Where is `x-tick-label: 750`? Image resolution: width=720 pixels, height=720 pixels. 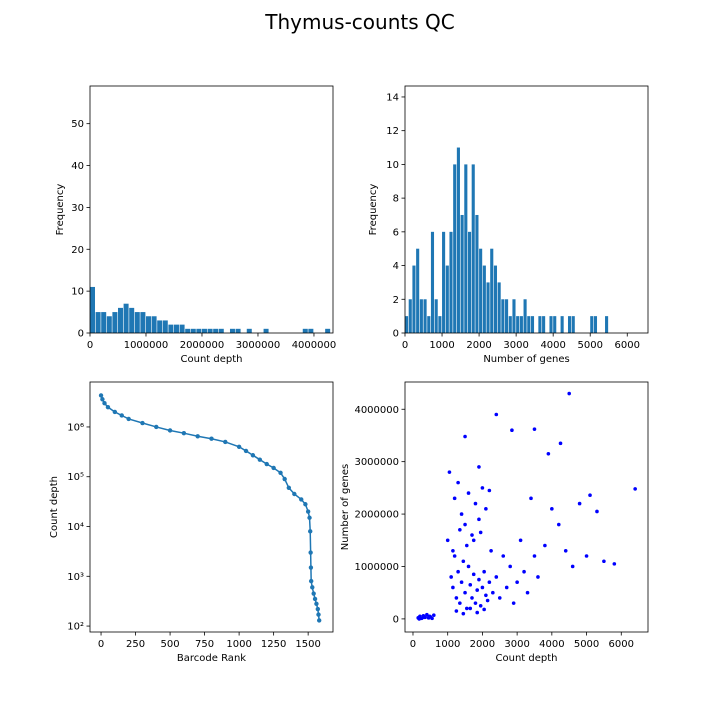 x-tick-label: 750 is located at coordinates (204, 644).